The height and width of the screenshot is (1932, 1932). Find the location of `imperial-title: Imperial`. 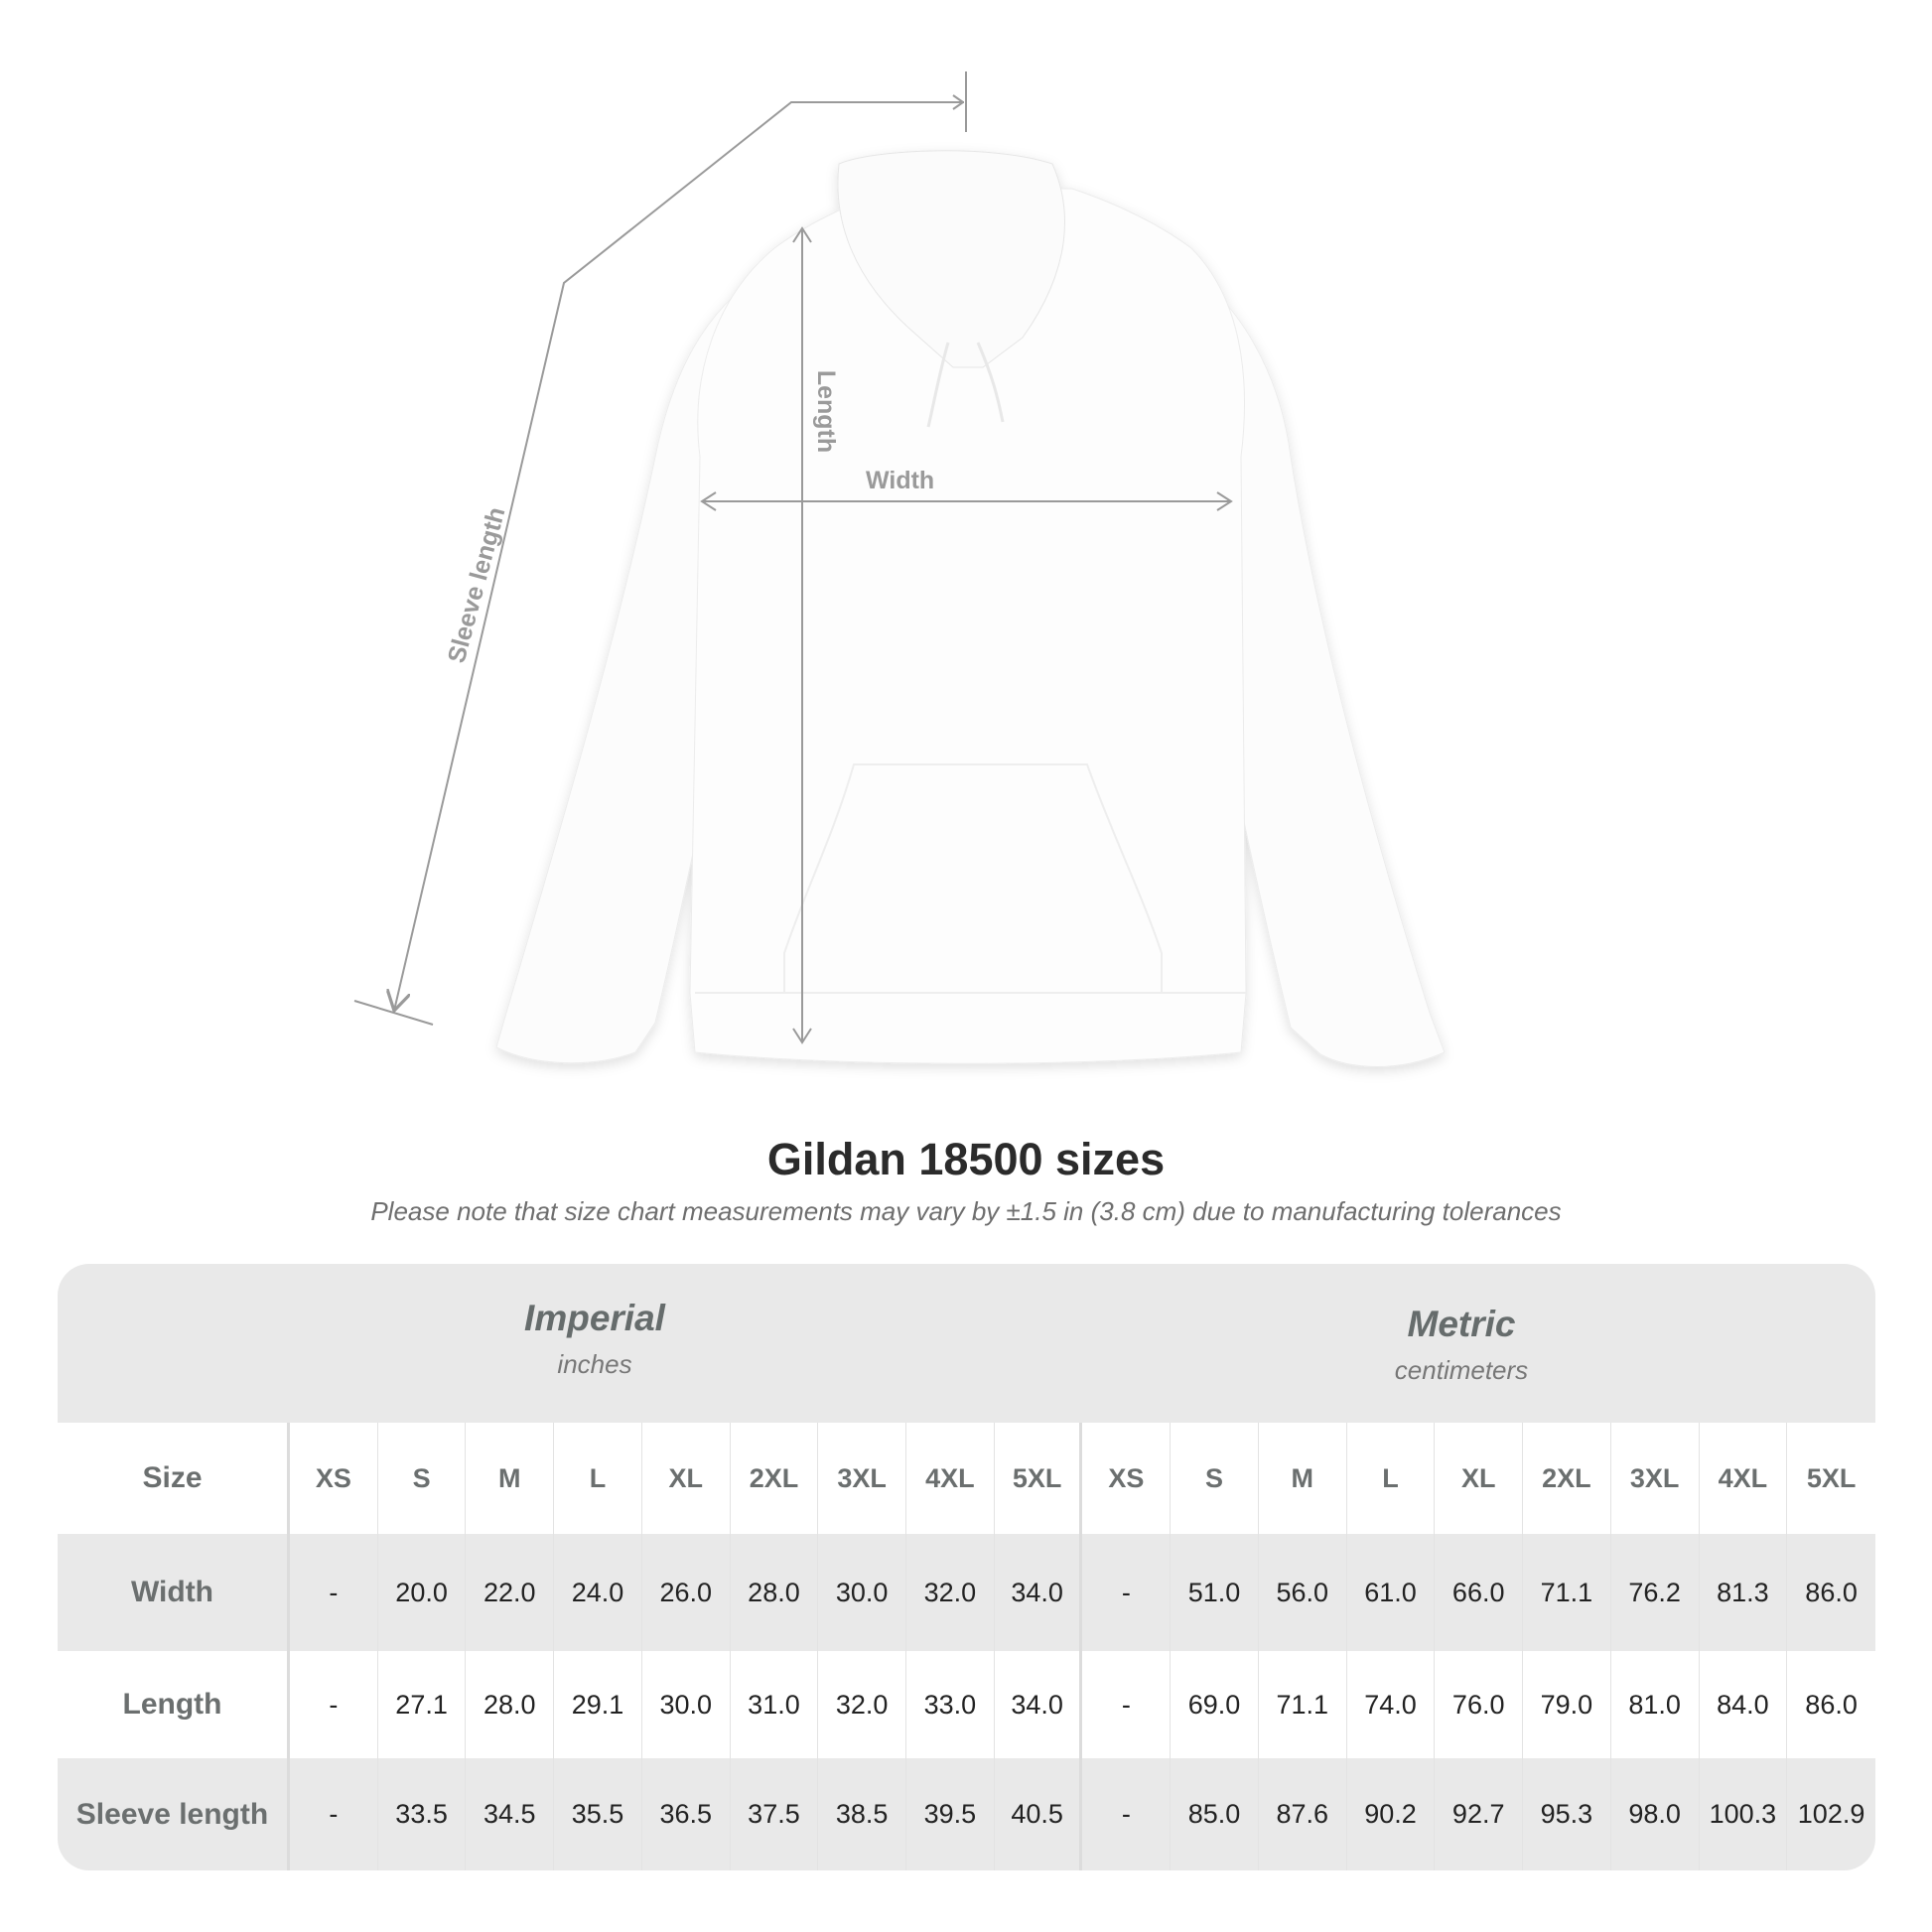

imperial-title: Imperial is located at coordinates (594, 1318).